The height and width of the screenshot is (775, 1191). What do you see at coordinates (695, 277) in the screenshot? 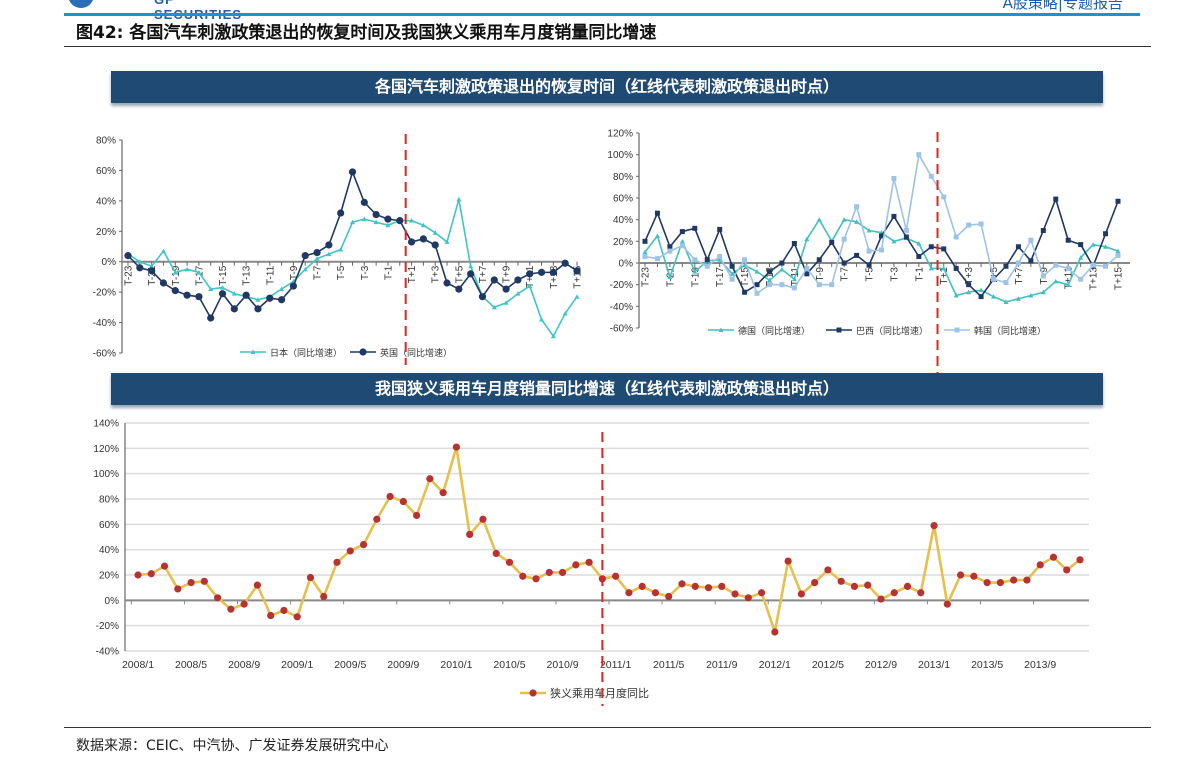
I see `x-tick-label: T-19` at bounding box center [695, 277].